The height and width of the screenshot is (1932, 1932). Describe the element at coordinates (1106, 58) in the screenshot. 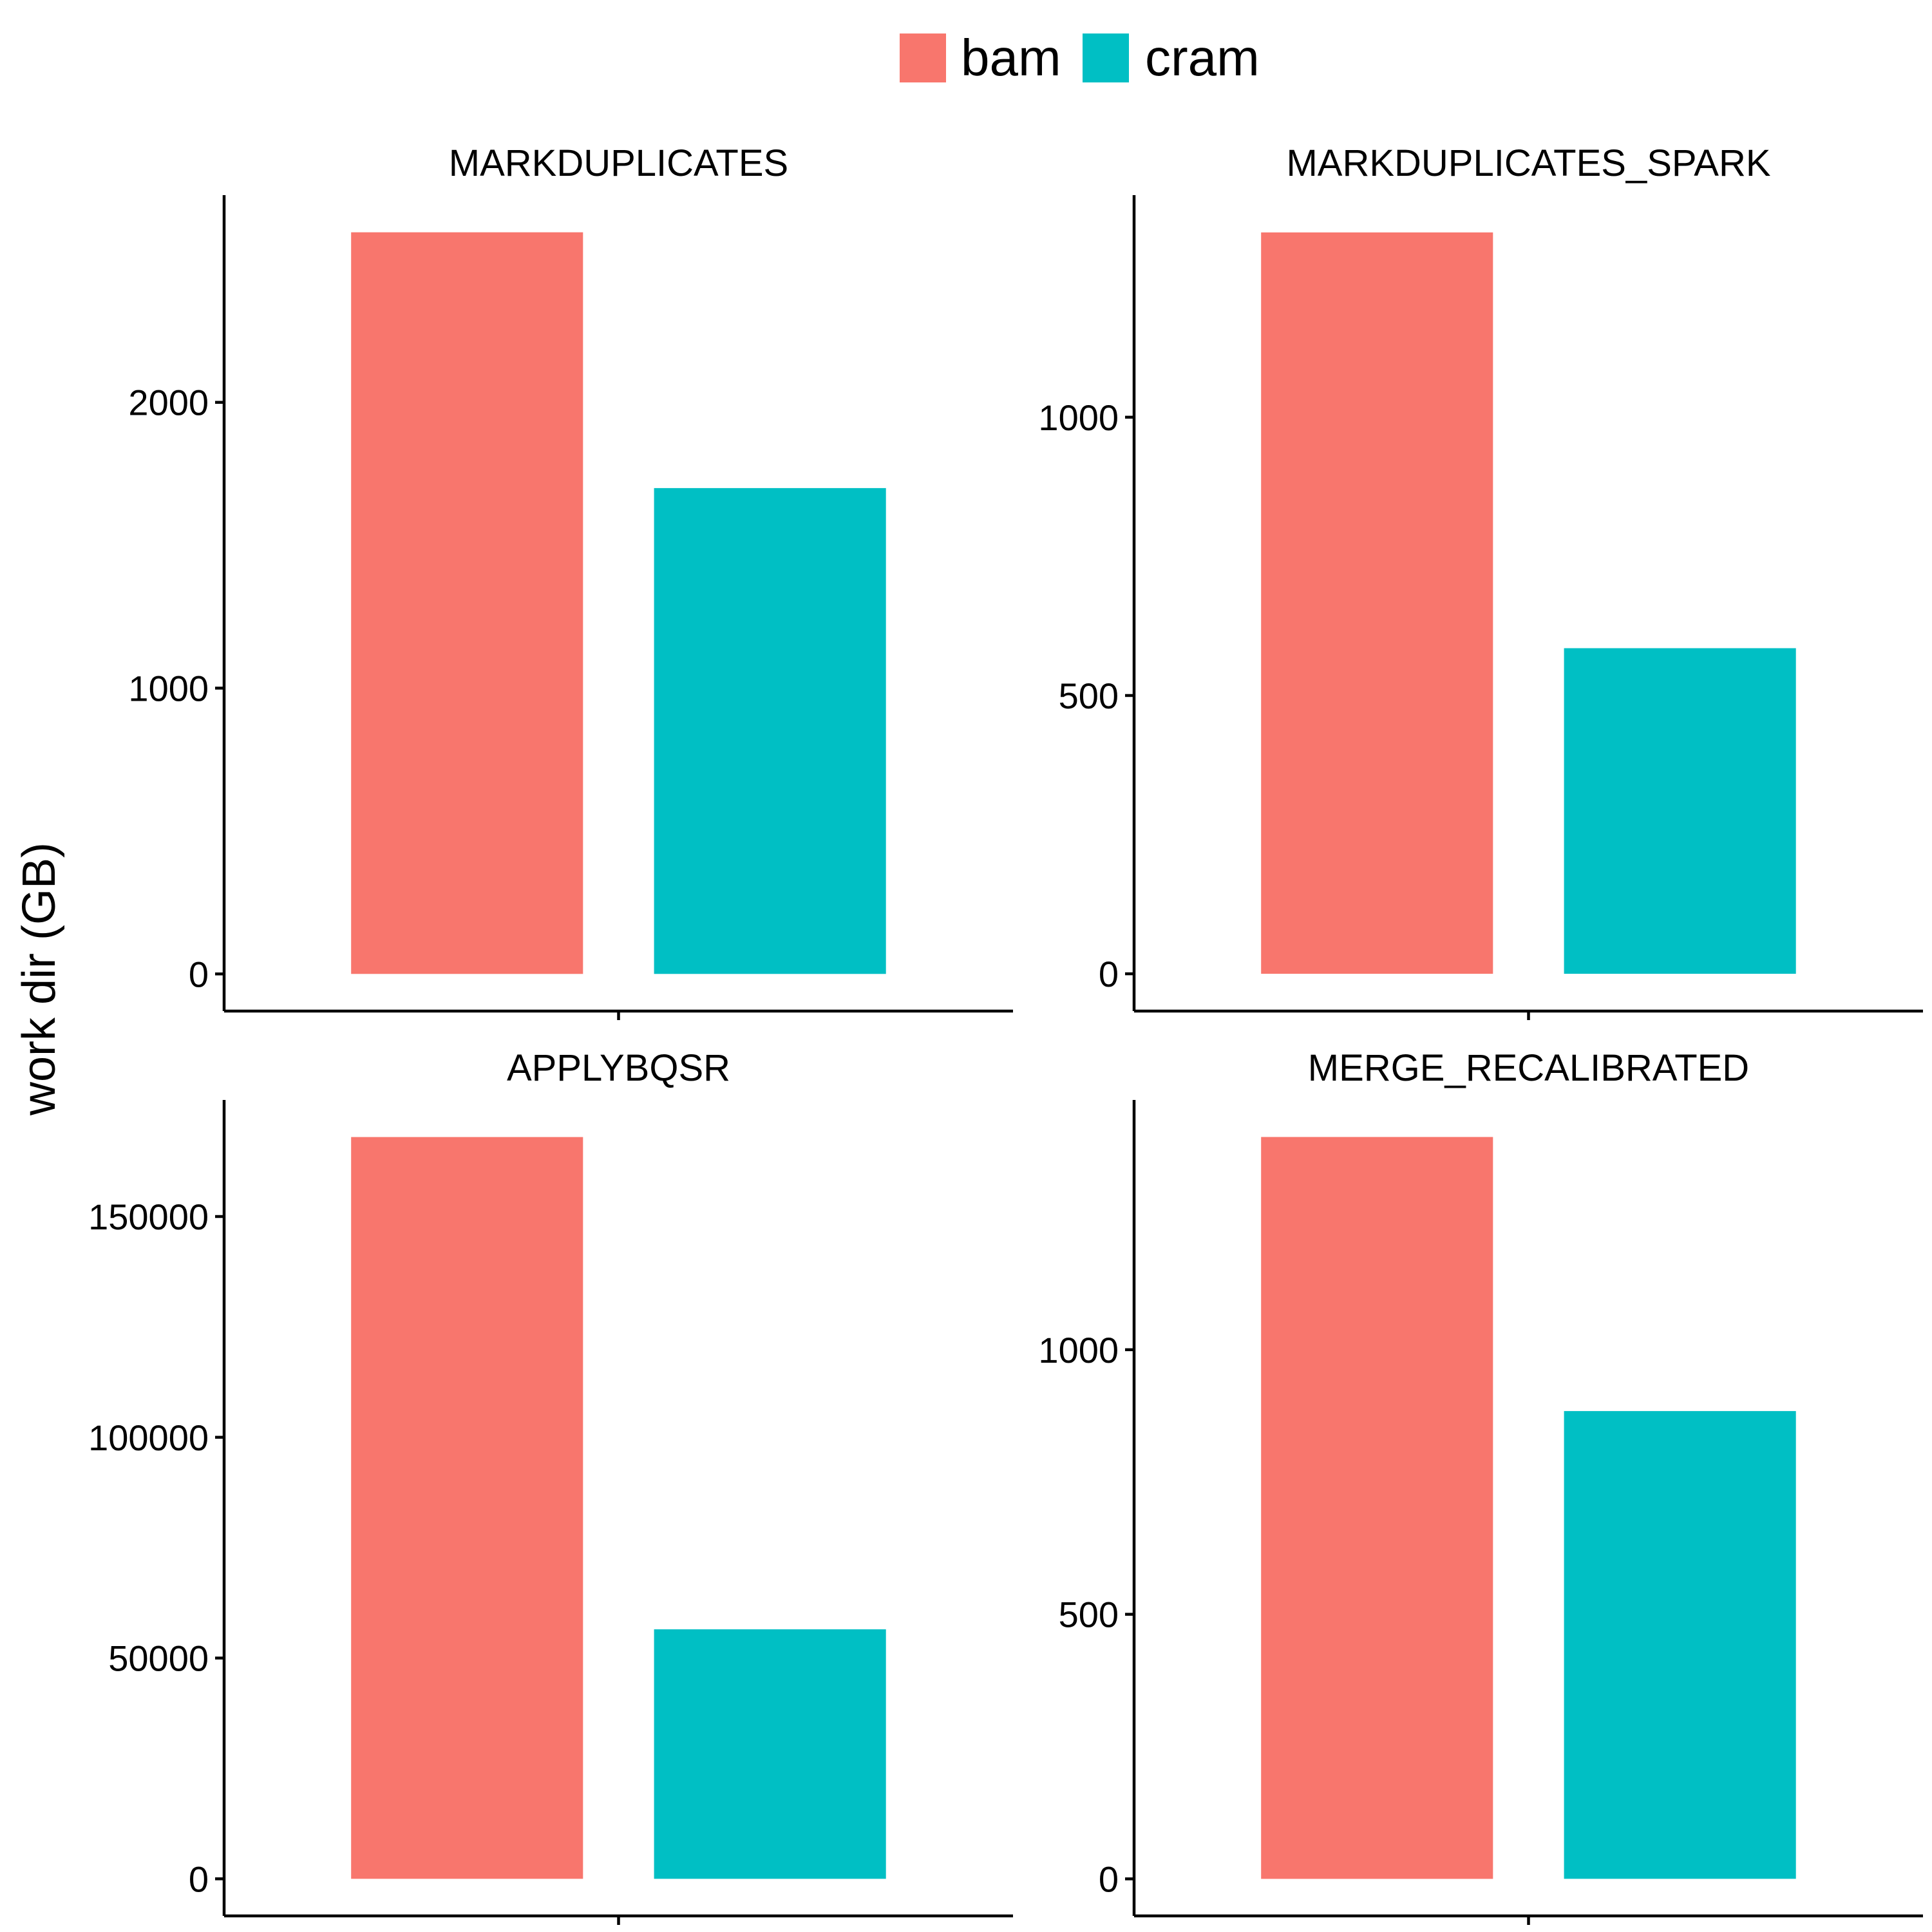

I see `legend-swatch-cram` at that location.